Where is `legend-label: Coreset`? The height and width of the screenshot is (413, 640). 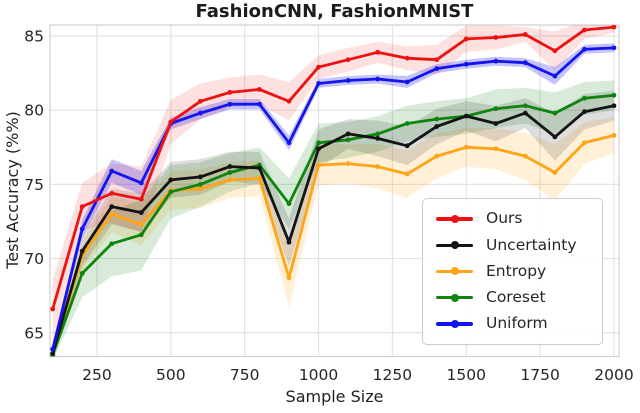 legend-label: Coreset is located at coordinates (516, 296).